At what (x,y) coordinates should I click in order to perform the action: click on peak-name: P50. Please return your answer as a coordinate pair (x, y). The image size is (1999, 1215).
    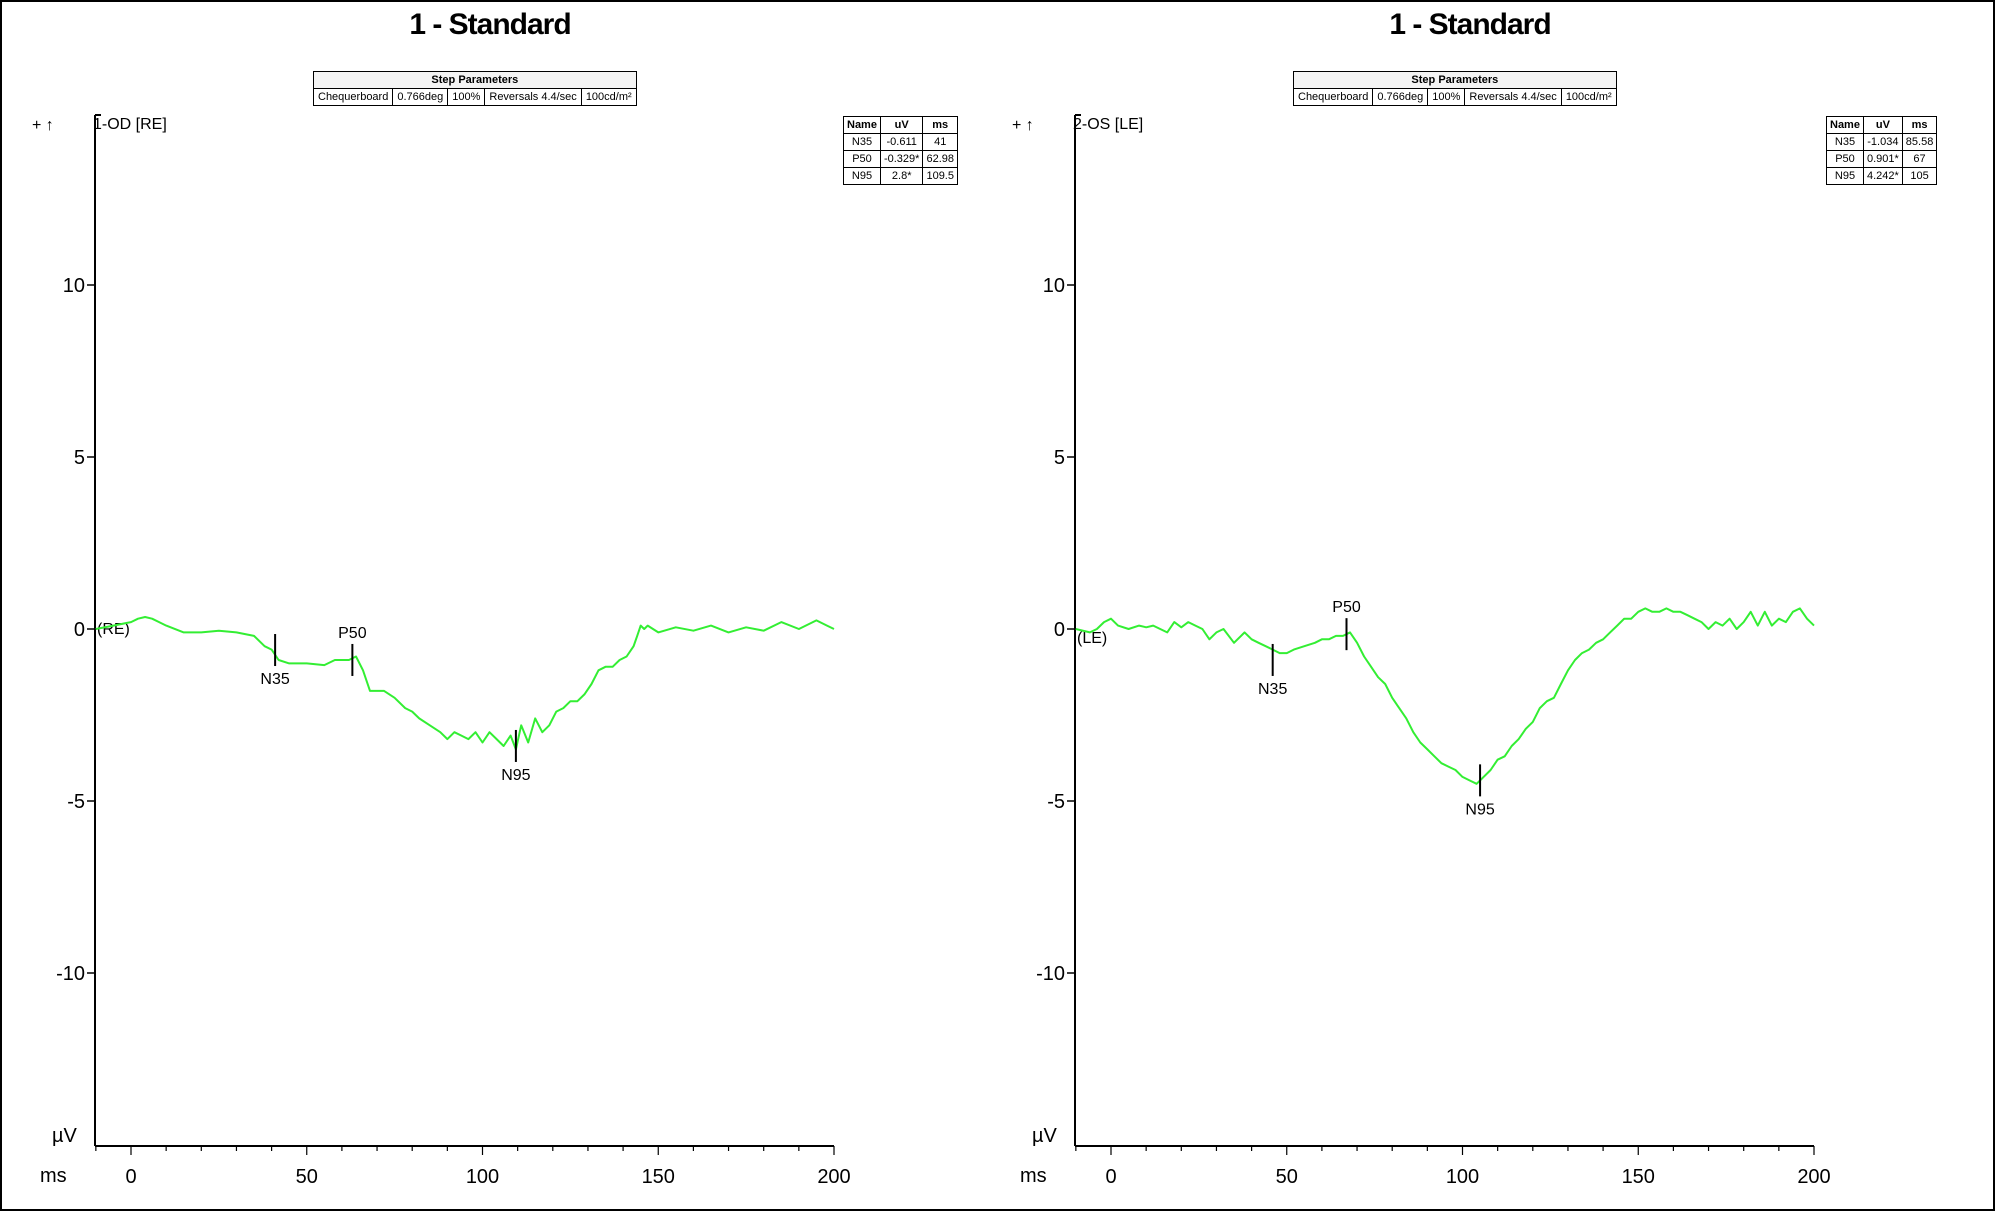
    Looking at the image, I should click on (862, 159).